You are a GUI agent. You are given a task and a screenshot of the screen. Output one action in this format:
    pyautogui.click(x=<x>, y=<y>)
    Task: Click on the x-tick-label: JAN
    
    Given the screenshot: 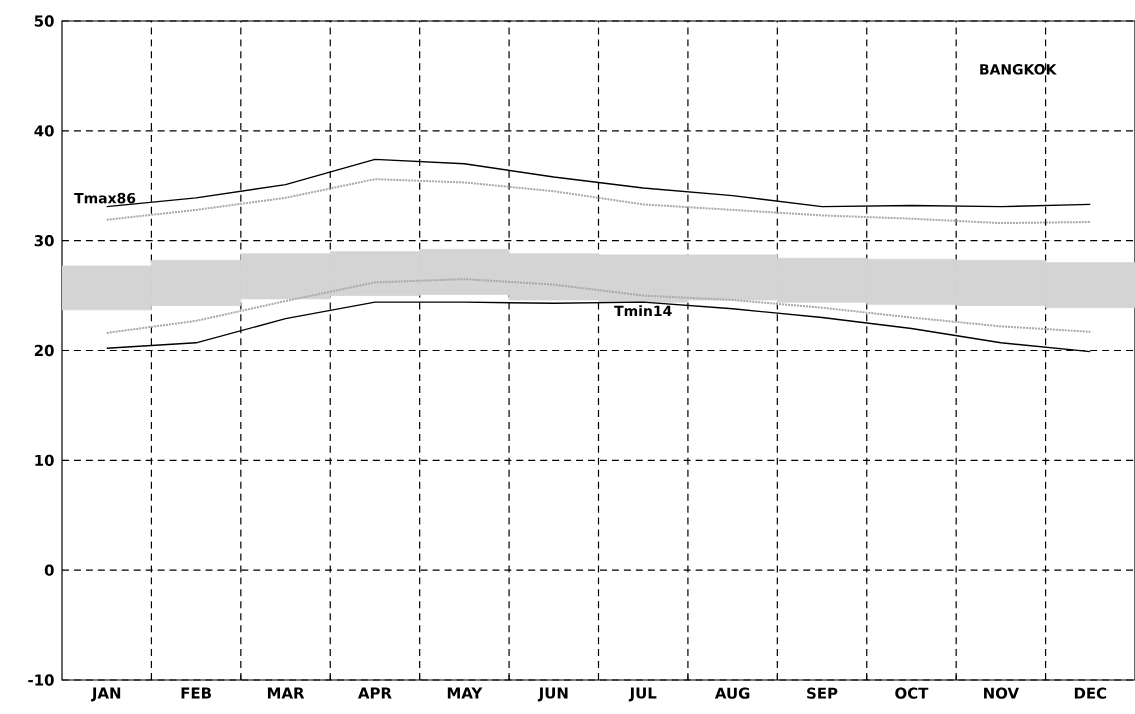 What is the action you would take?
    pyautogui.click(x=106, y=694)
    